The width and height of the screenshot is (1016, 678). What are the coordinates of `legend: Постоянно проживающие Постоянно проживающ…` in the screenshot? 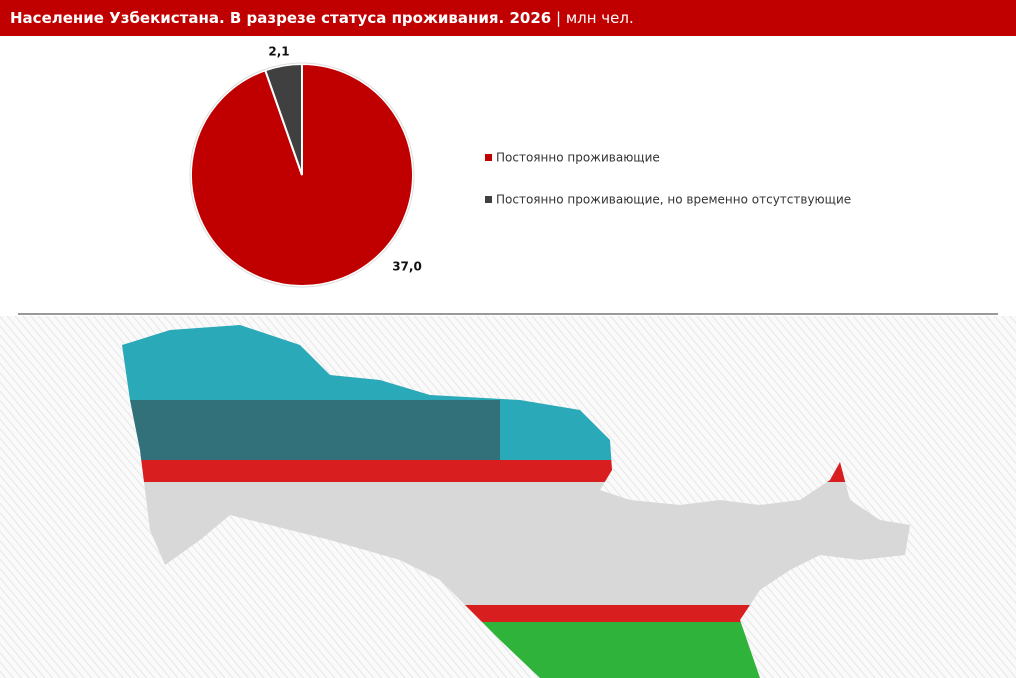 It's located at (668, 179).